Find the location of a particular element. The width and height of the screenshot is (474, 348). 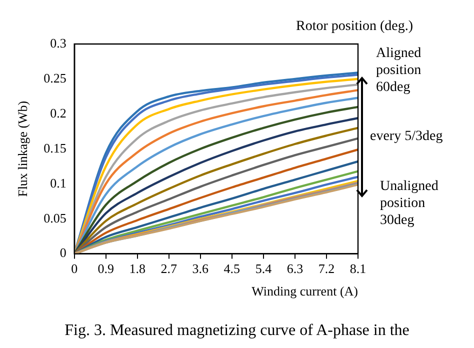

y-tick-label: 0.3 is located at coordinates (58, 42).